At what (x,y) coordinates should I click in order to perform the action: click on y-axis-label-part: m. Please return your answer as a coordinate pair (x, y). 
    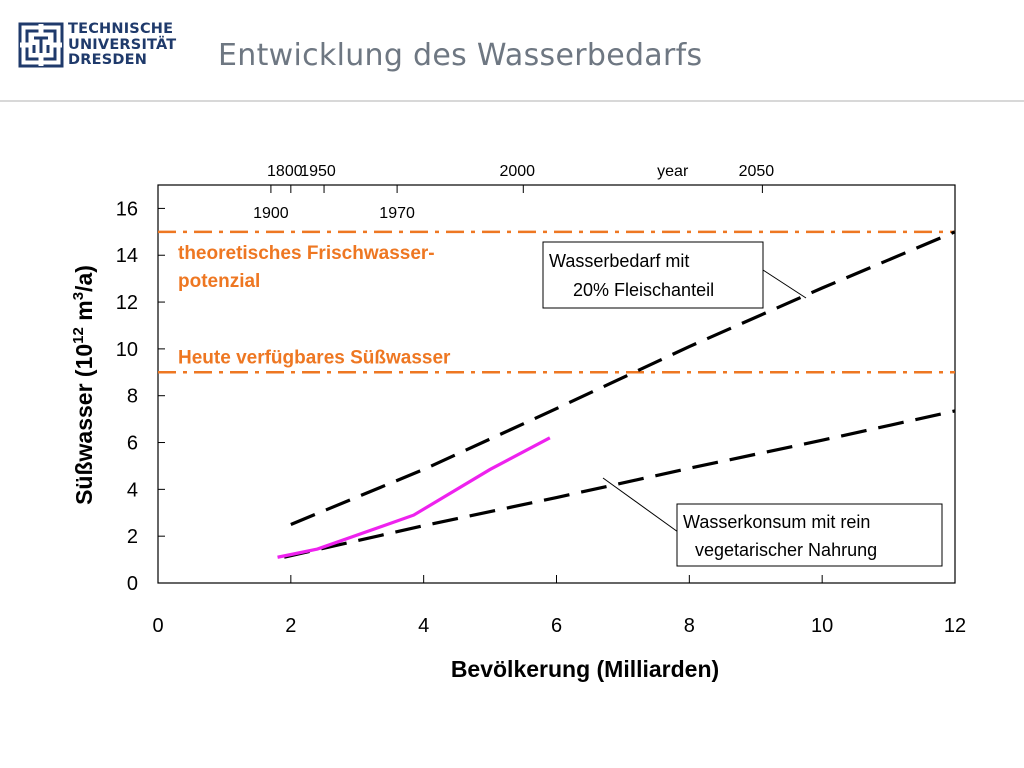
    Looking at the image, I should click on (84, 313).